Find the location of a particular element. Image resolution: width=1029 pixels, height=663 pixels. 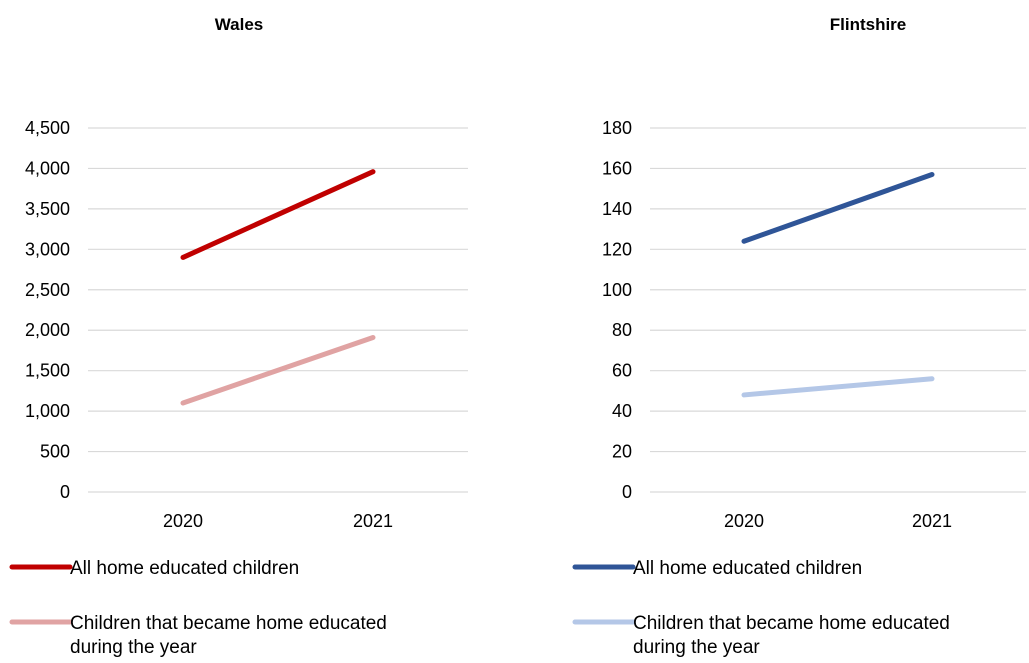

wales-x-tick-label: 2021 is located at coordinates (373, 521).